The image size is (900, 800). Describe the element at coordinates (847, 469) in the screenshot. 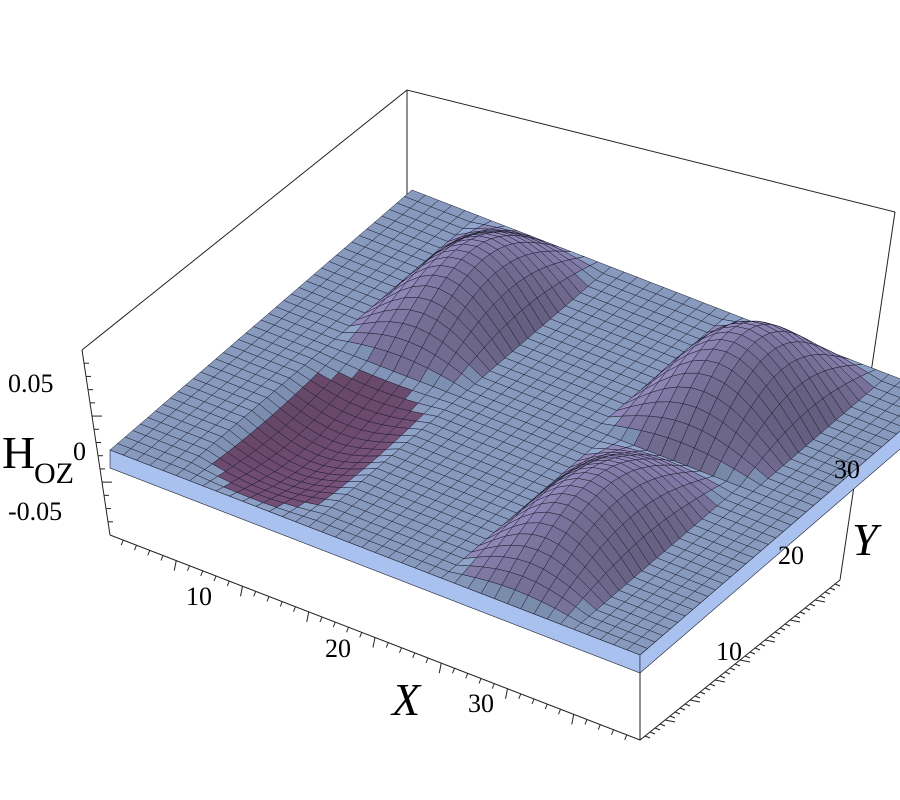

I see `y-tick-label-30: 30` at that location.